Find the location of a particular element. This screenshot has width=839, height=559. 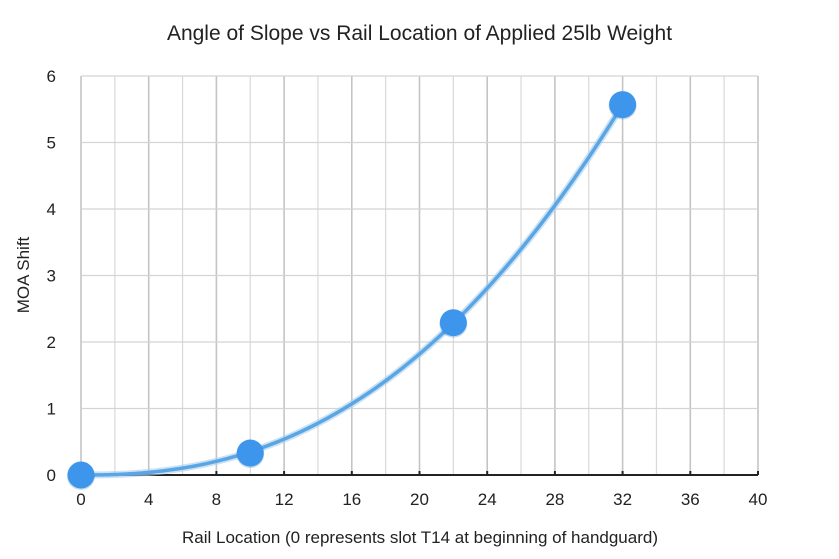

y-tick-label: 0 is located at coordinates (51, 475).